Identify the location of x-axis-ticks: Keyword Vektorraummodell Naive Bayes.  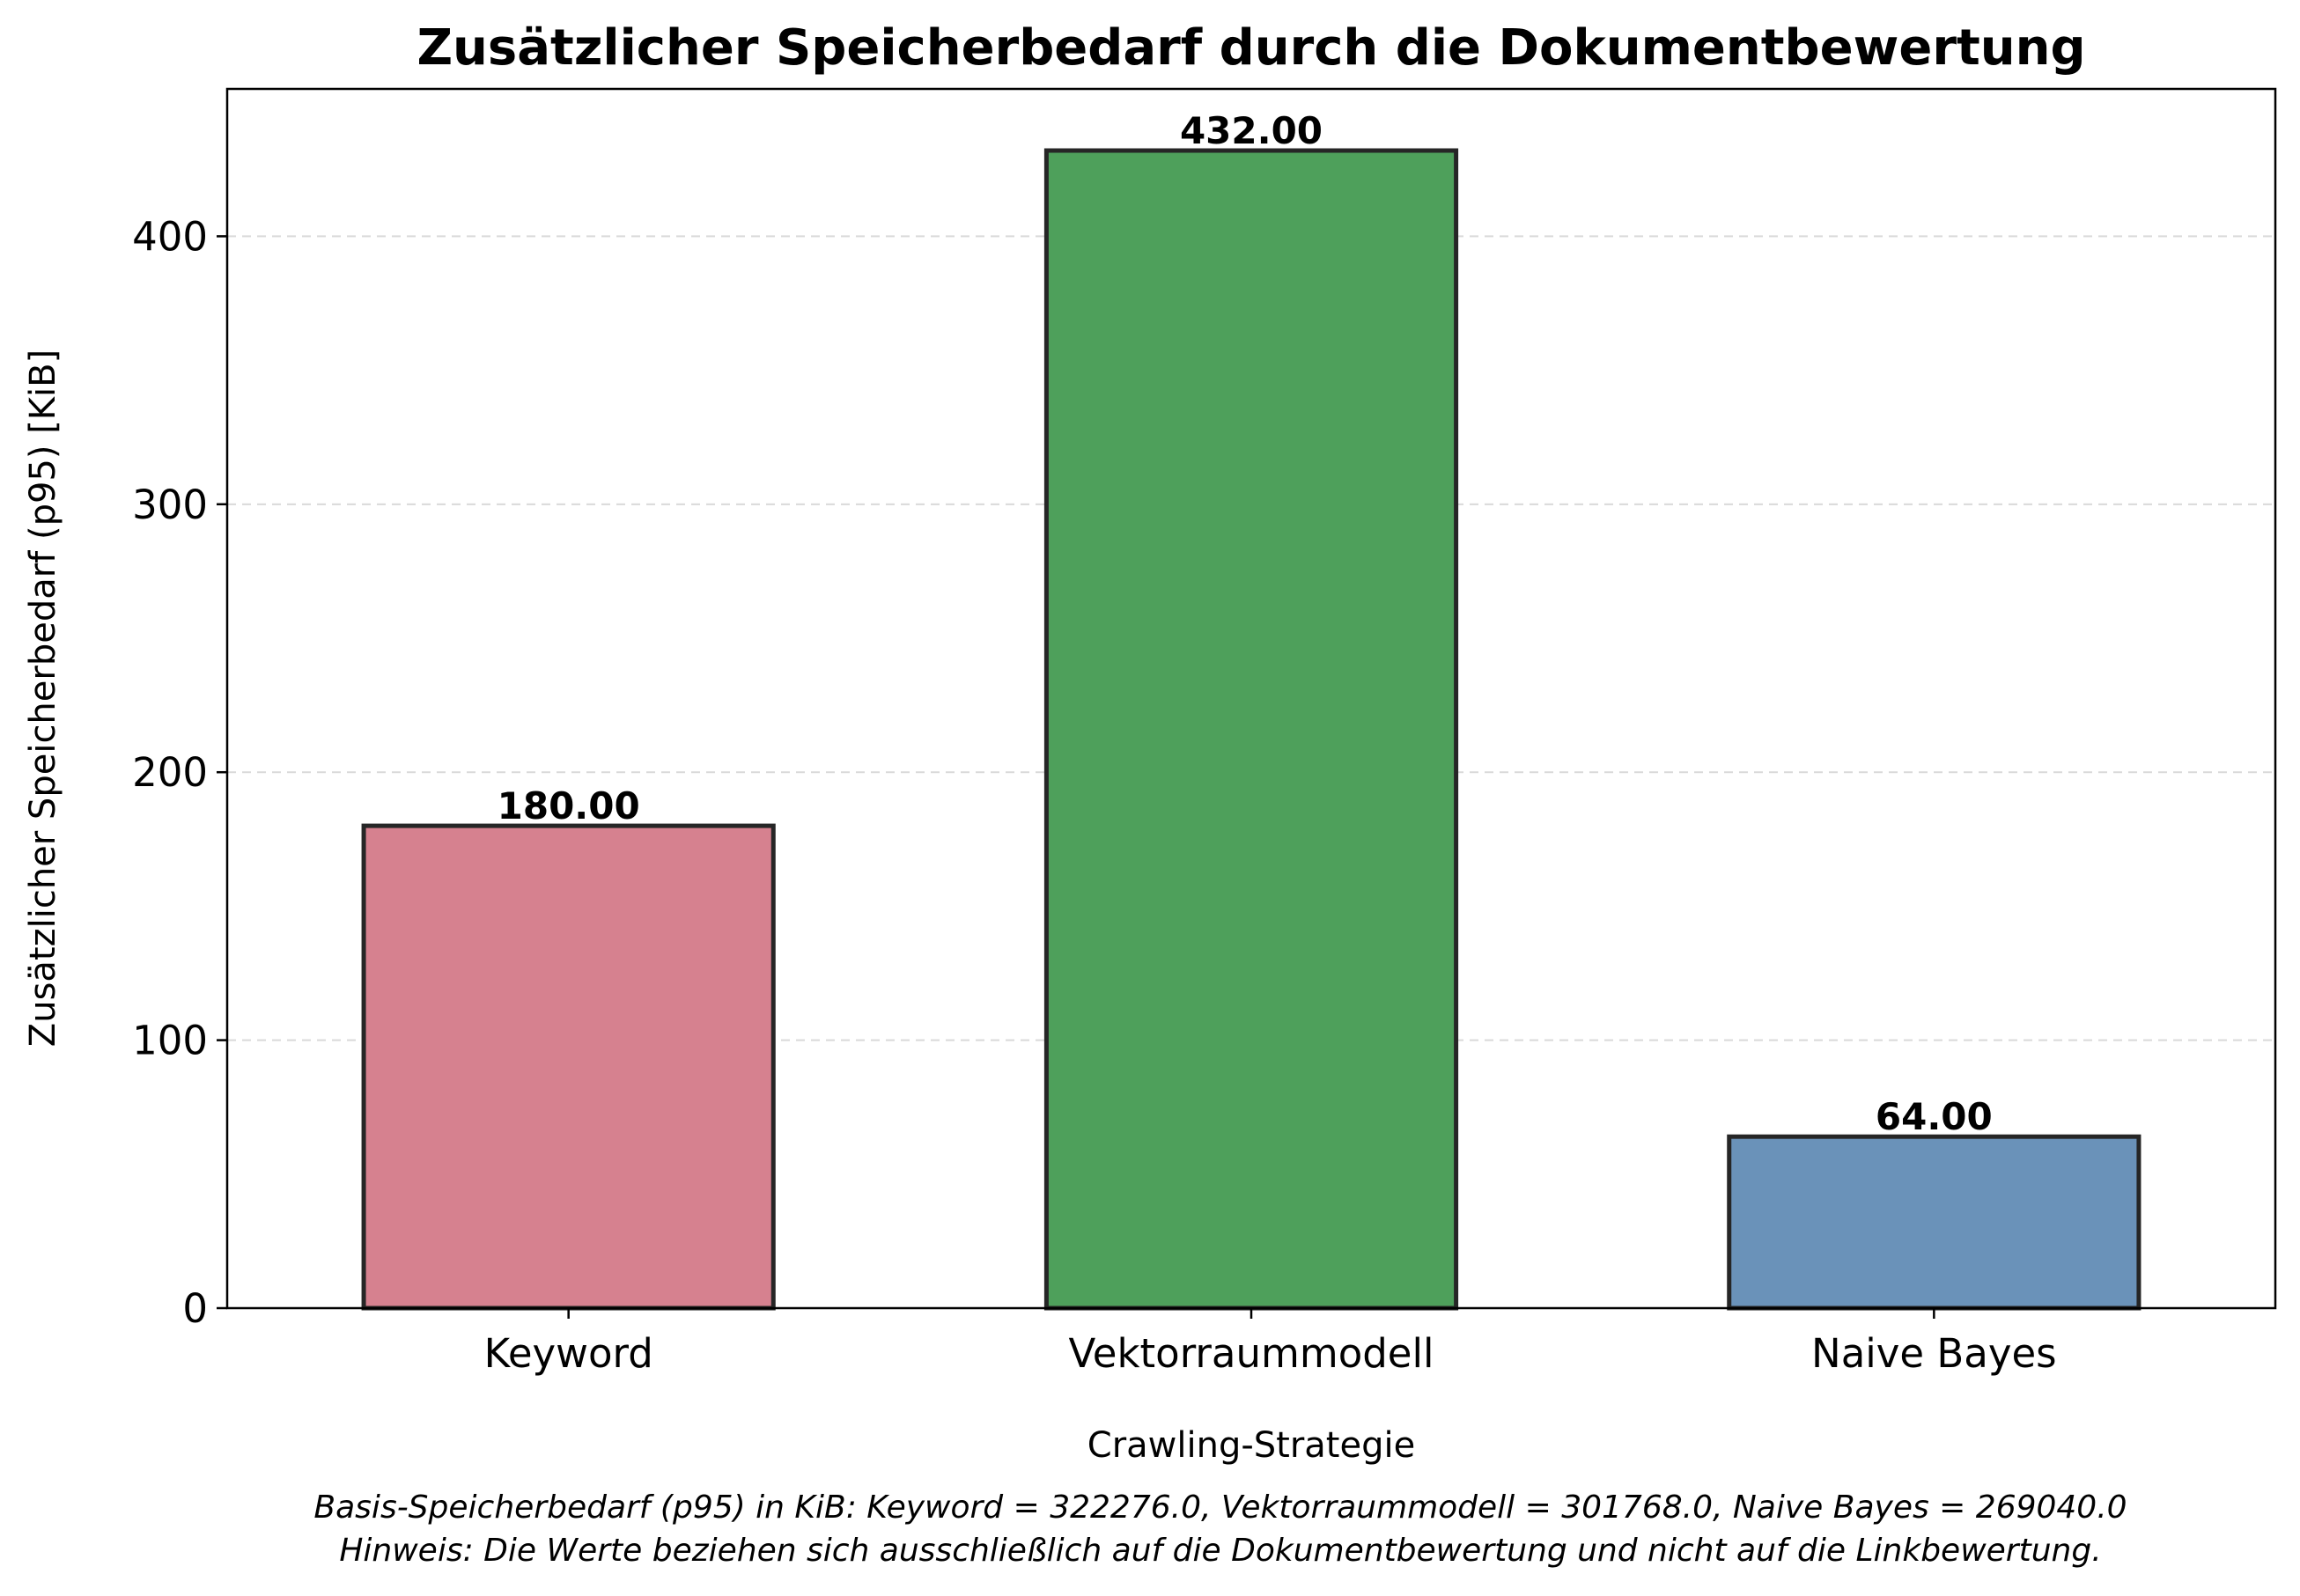
(1270, 1343).